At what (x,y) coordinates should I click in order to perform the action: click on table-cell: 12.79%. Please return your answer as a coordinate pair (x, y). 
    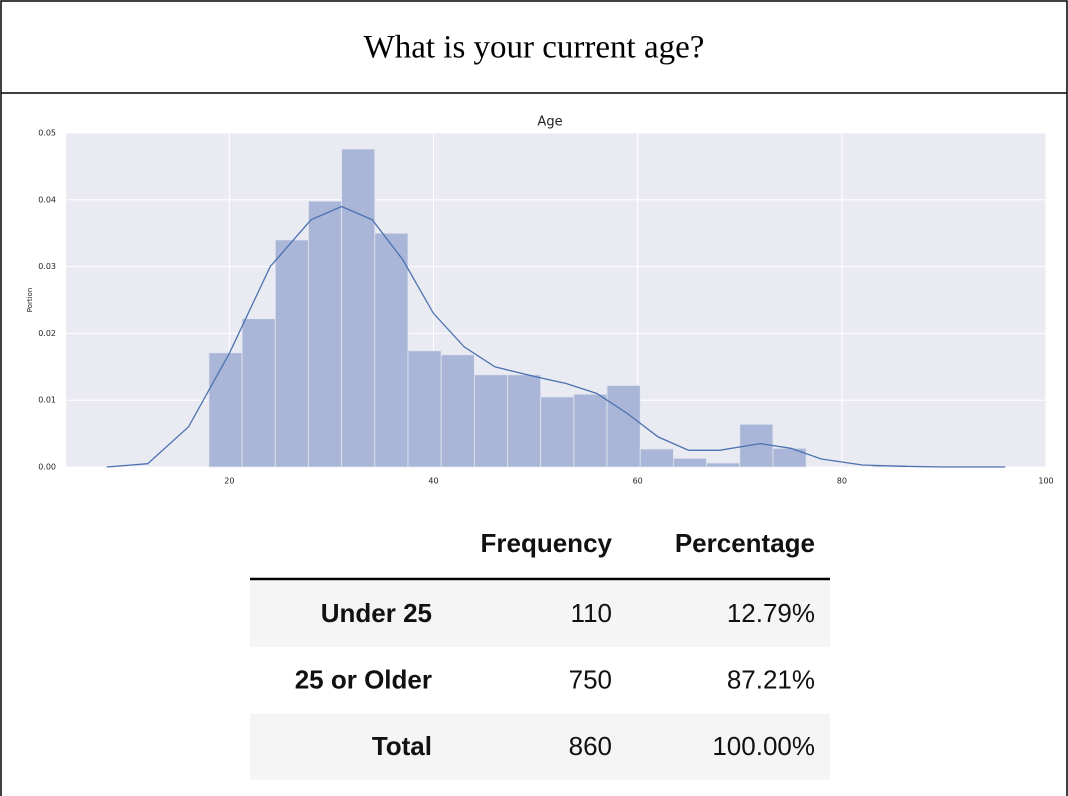
    Looking at the image, I should click on (771, 613).